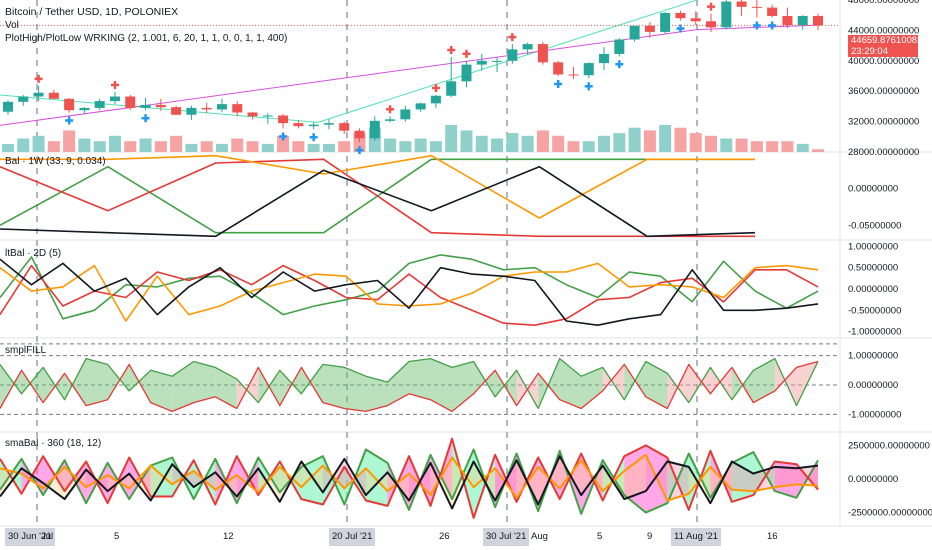 Image resolution: width=932 pixels, height=550 pixels. Describe the element at coordinates (883, 30) in the screenshot. I see `y-tick-label: 44000.00000000` at that location.